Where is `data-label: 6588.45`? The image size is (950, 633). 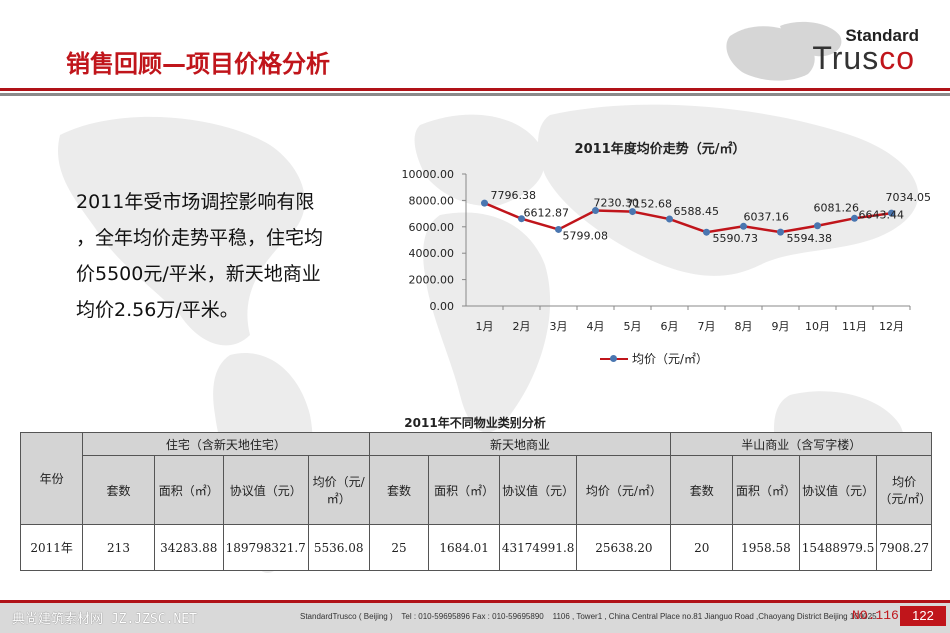 data-label: 6588.45 is located at coordinates (697, 211).